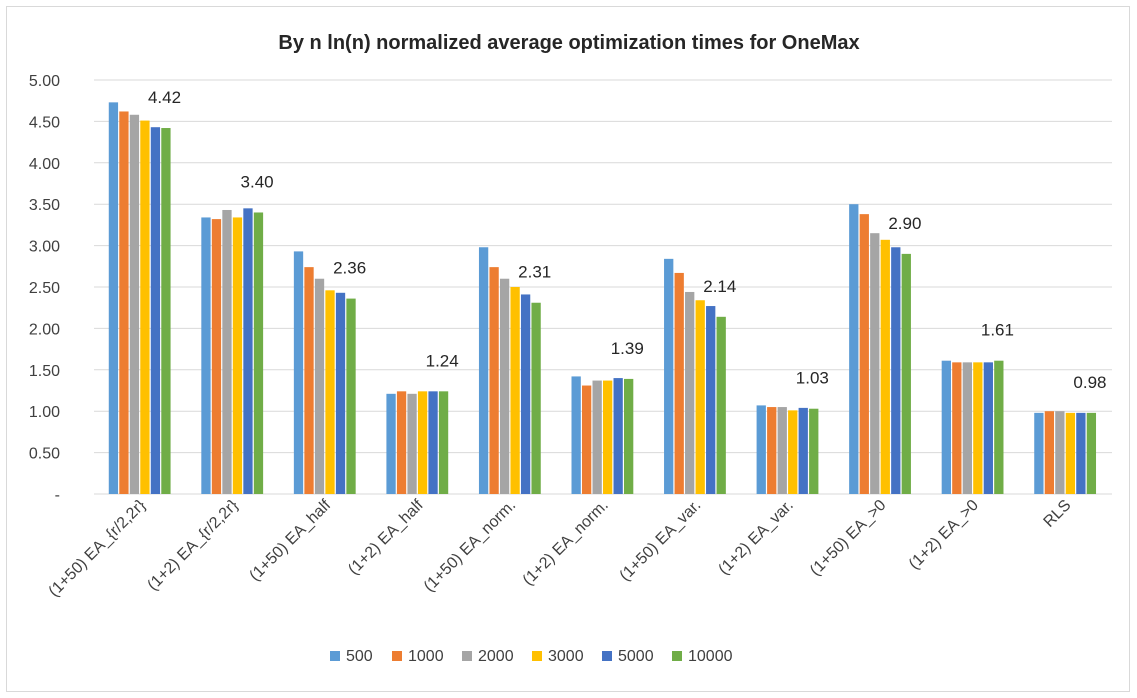  Describe the element at coordinates (193, 545) in the screenshot. I see `x-category-label: (1+2) EA_{r/2,2r}` at that location.